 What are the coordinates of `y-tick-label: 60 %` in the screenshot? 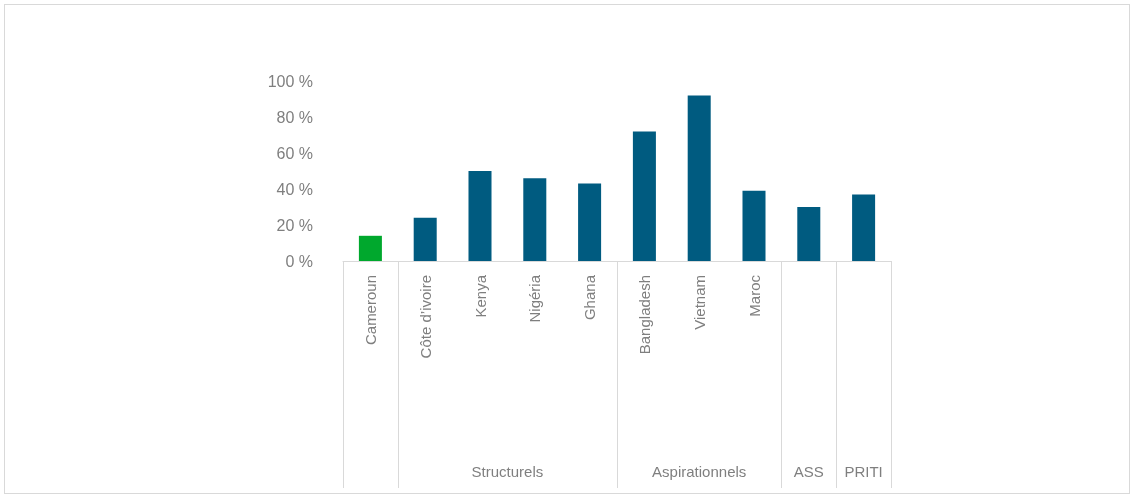 It's located at (294, 153).